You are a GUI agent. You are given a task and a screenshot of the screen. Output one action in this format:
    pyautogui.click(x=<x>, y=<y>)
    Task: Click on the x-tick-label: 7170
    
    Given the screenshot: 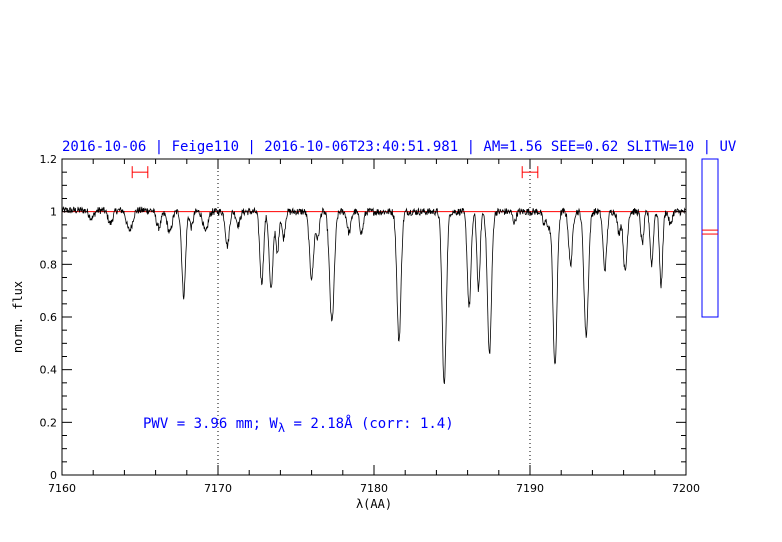 What is the action you would take?
    pyautogui.click(x=218, y=488)
    